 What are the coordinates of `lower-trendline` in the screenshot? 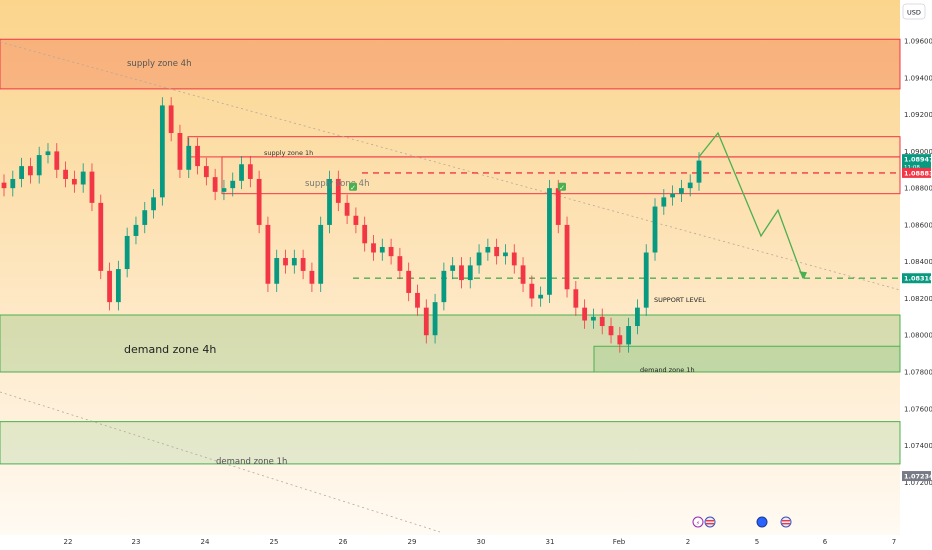 It's located at (220, 462).